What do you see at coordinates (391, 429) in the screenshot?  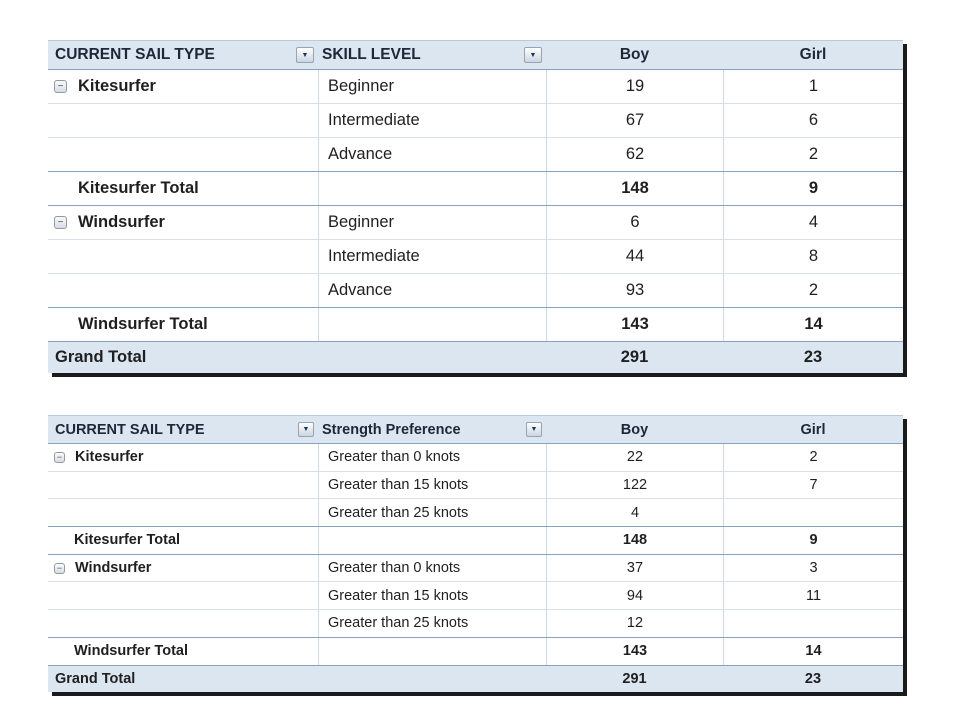 I see `column-header-label: Strength Preference` at bounding box center [391, 429].